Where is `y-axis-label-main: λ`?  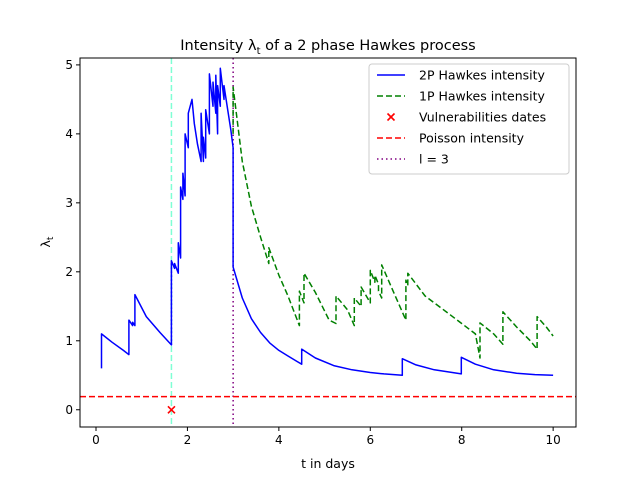
y-axis-label-main: λ is located at coordinates (45, 243).